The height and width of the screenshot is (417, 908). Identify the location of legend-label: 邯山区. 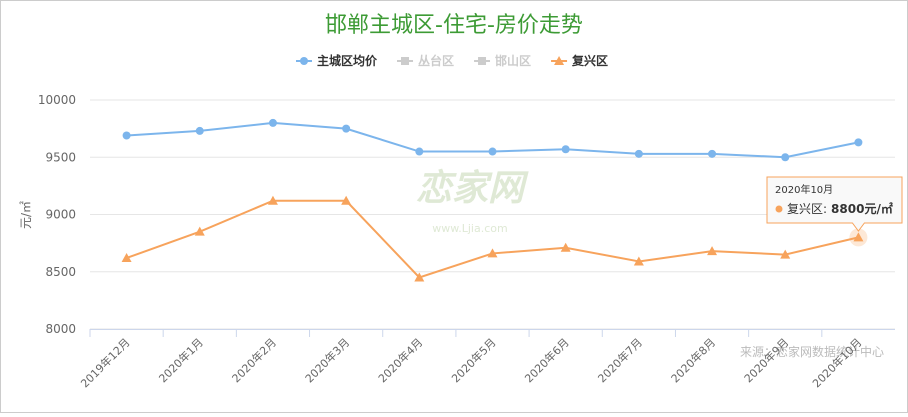
(513, 60).